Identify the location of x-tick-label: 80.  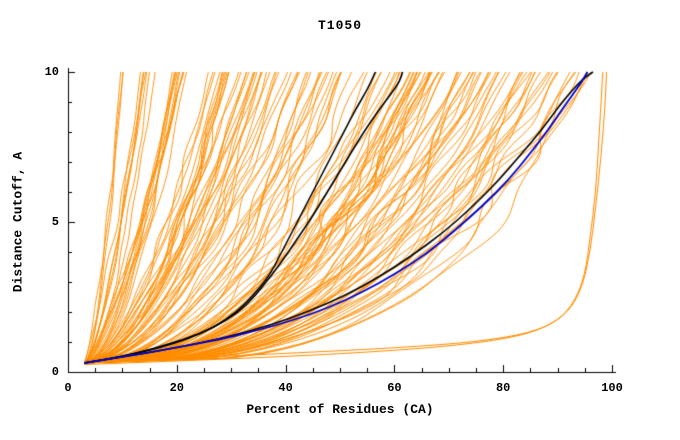
(503, 388).